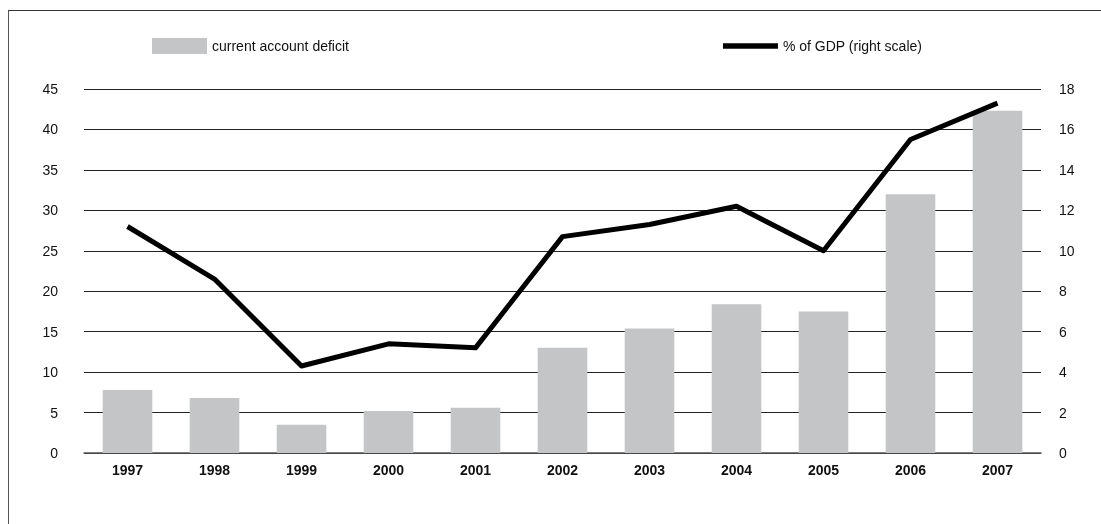  What do you see at coordinates (1063, 291) in the screenshot?
I see `y2-tick-label: 8` at bounding box center [1063, 291].